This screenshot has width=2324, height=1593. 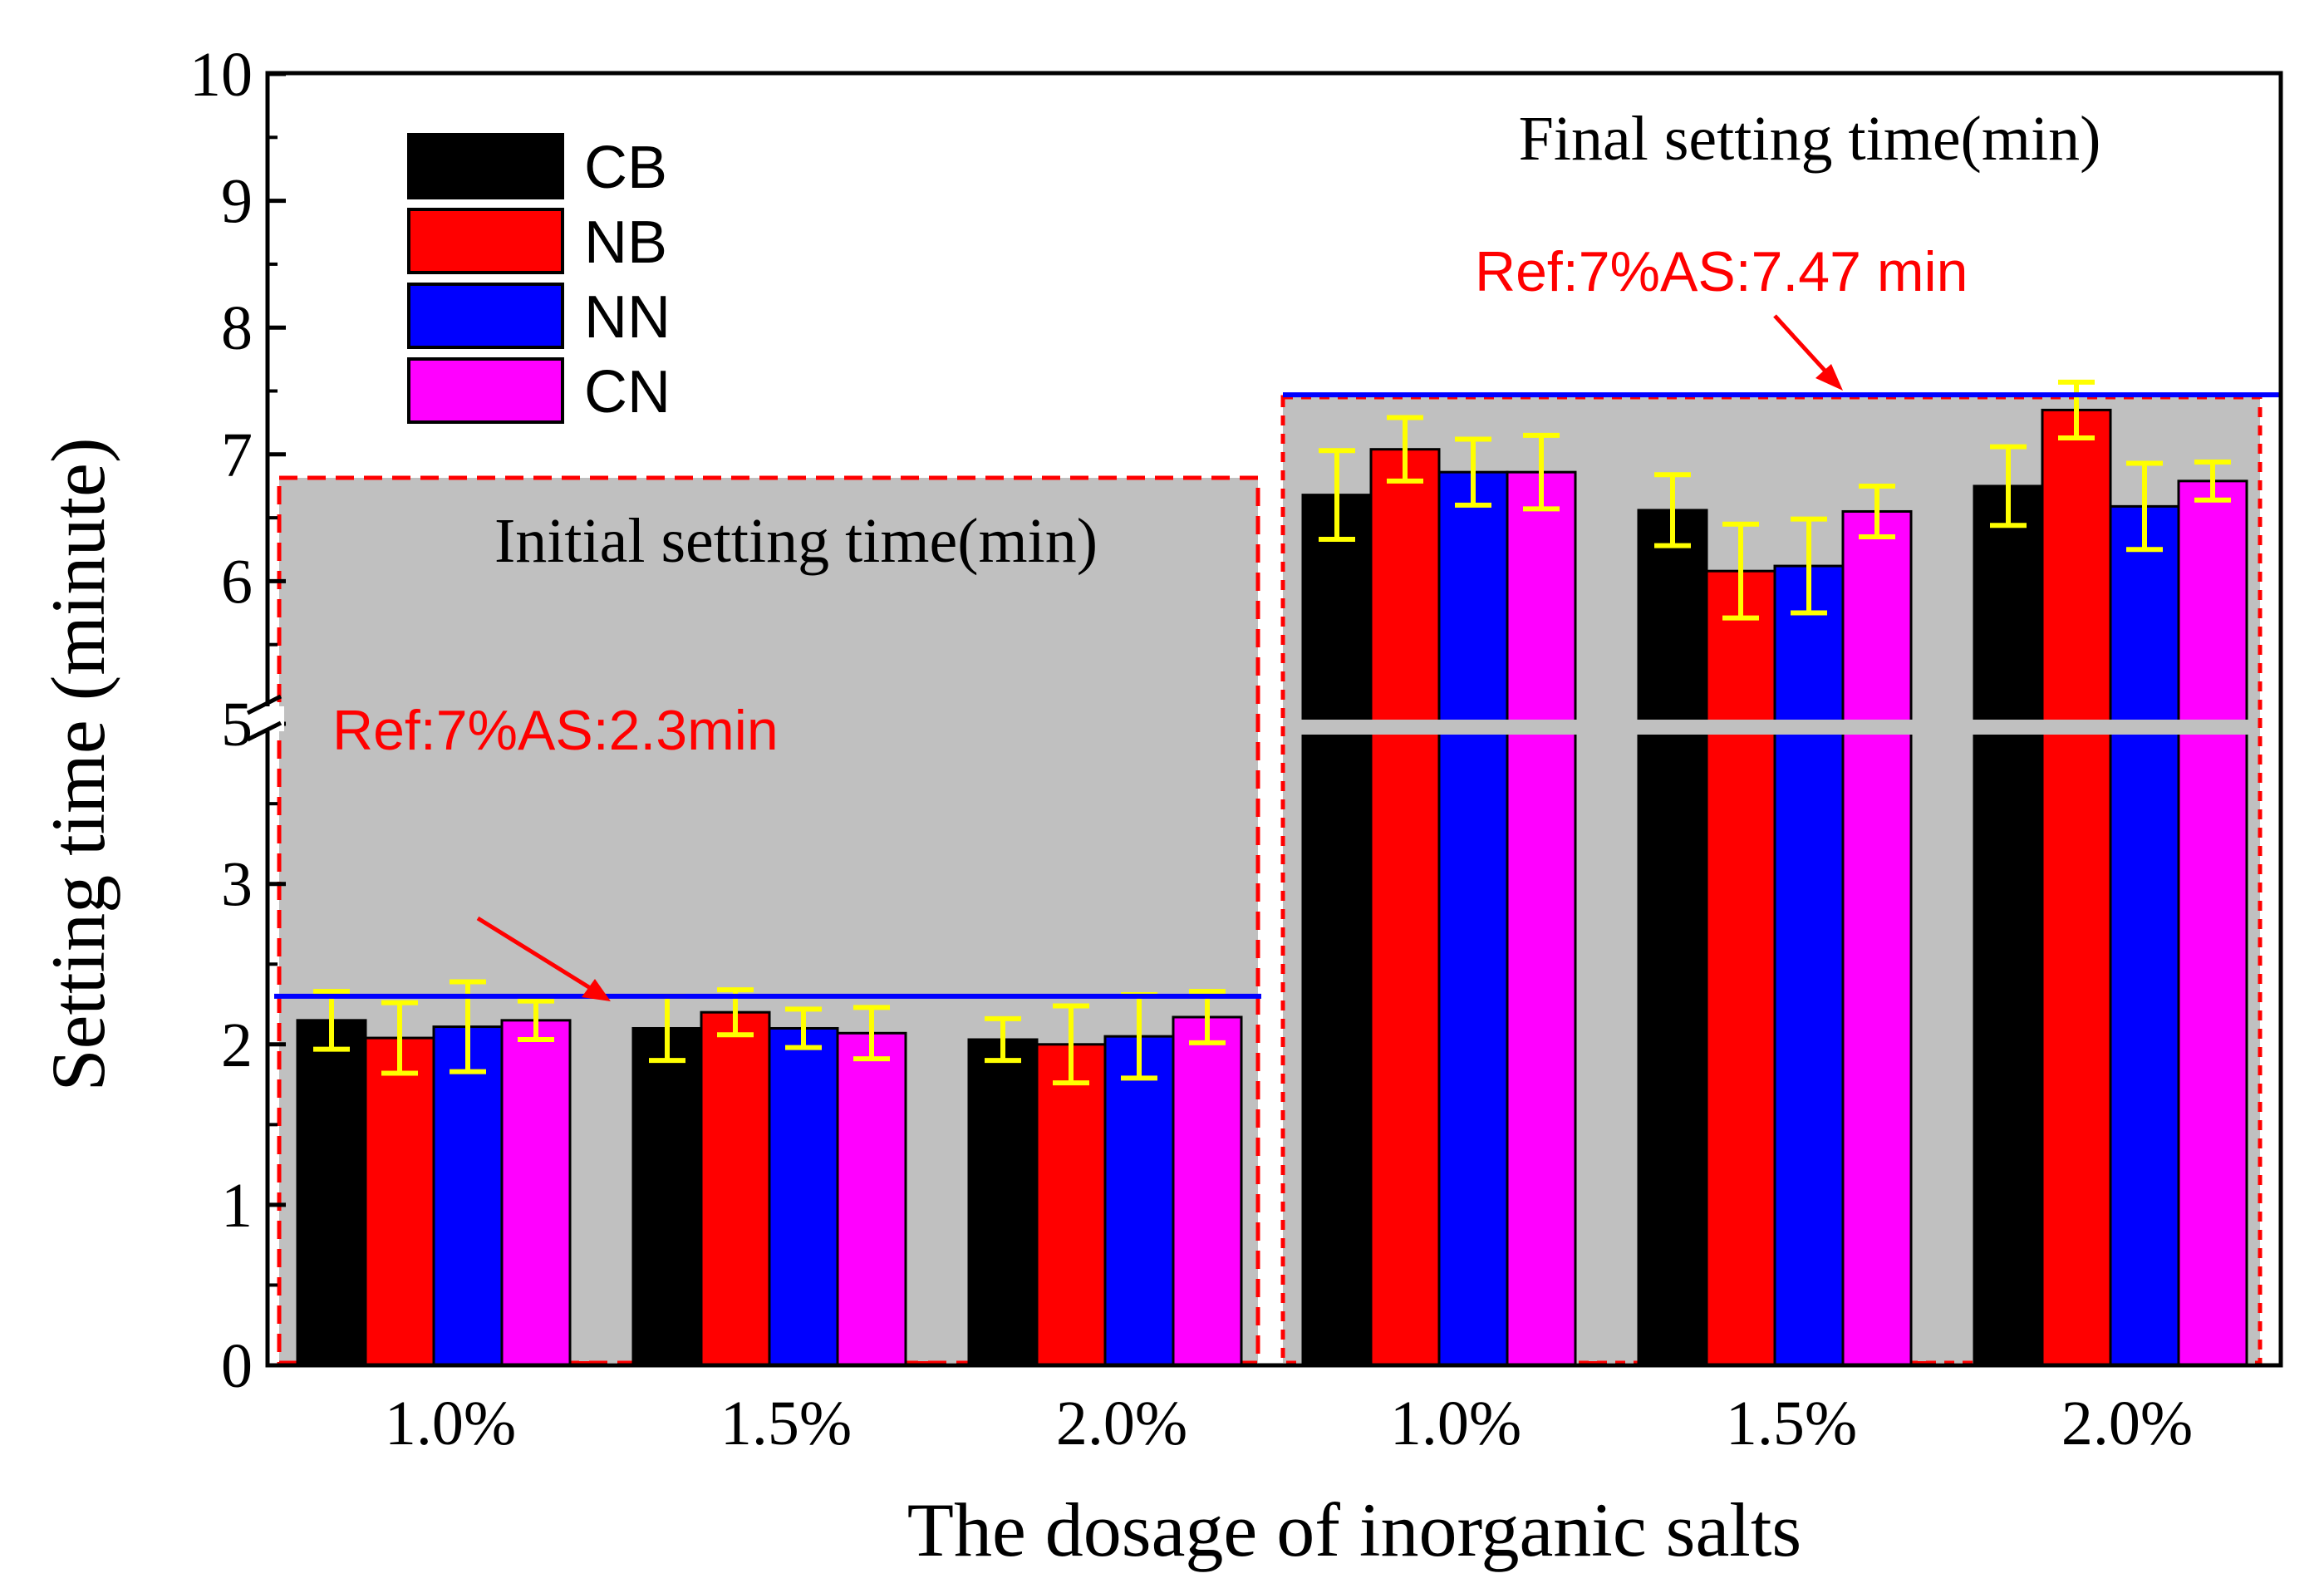 I want to click on y-axis-break-mark, so click(x=265, y=718).